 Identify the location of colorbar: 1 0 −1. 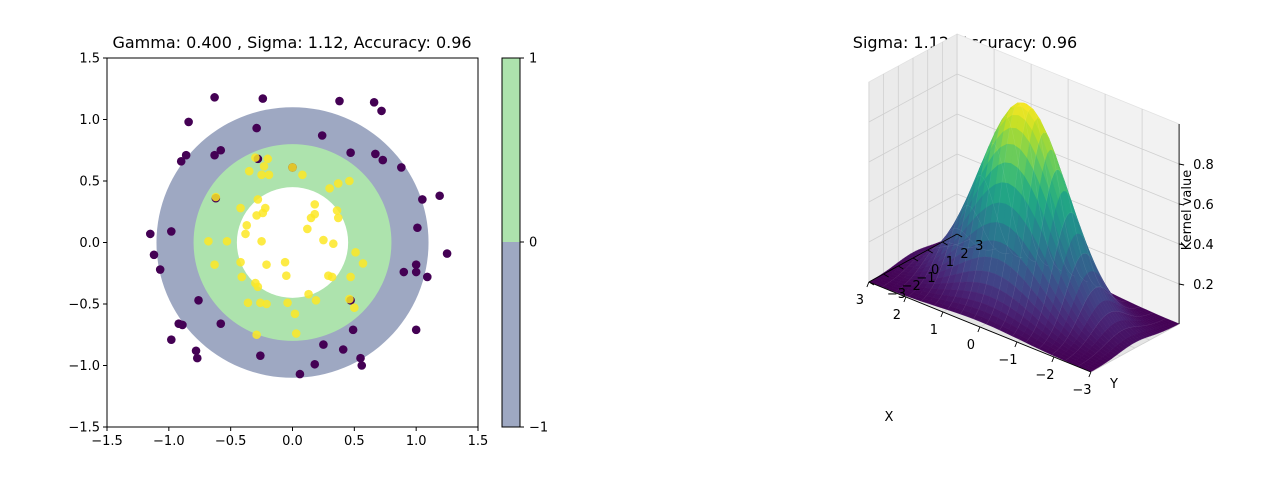
(524, 244).